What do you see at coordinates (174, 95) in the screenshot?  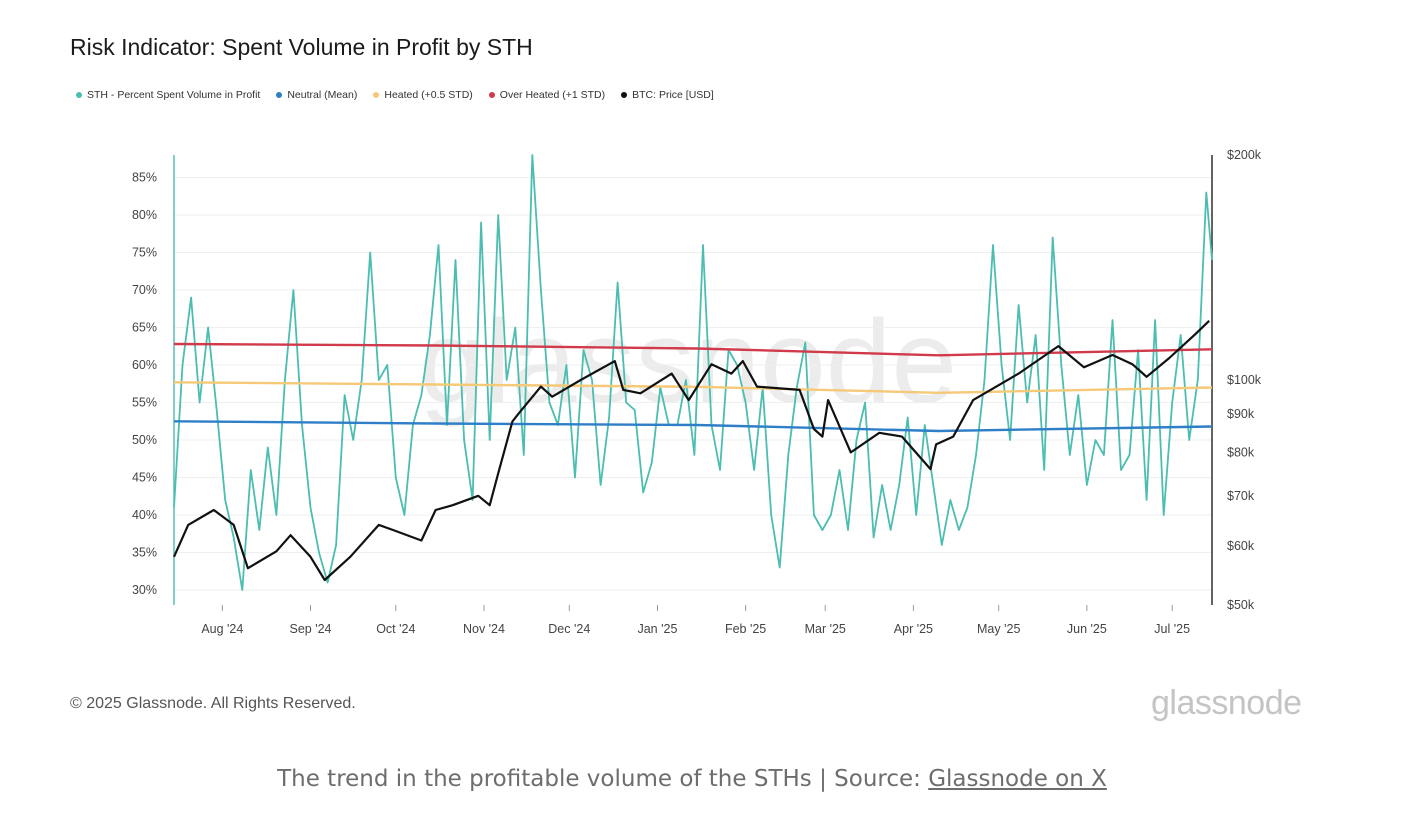 I see `legend-label: STH - Percent Spent Volume in Profit` at bounding box center [174, 95].